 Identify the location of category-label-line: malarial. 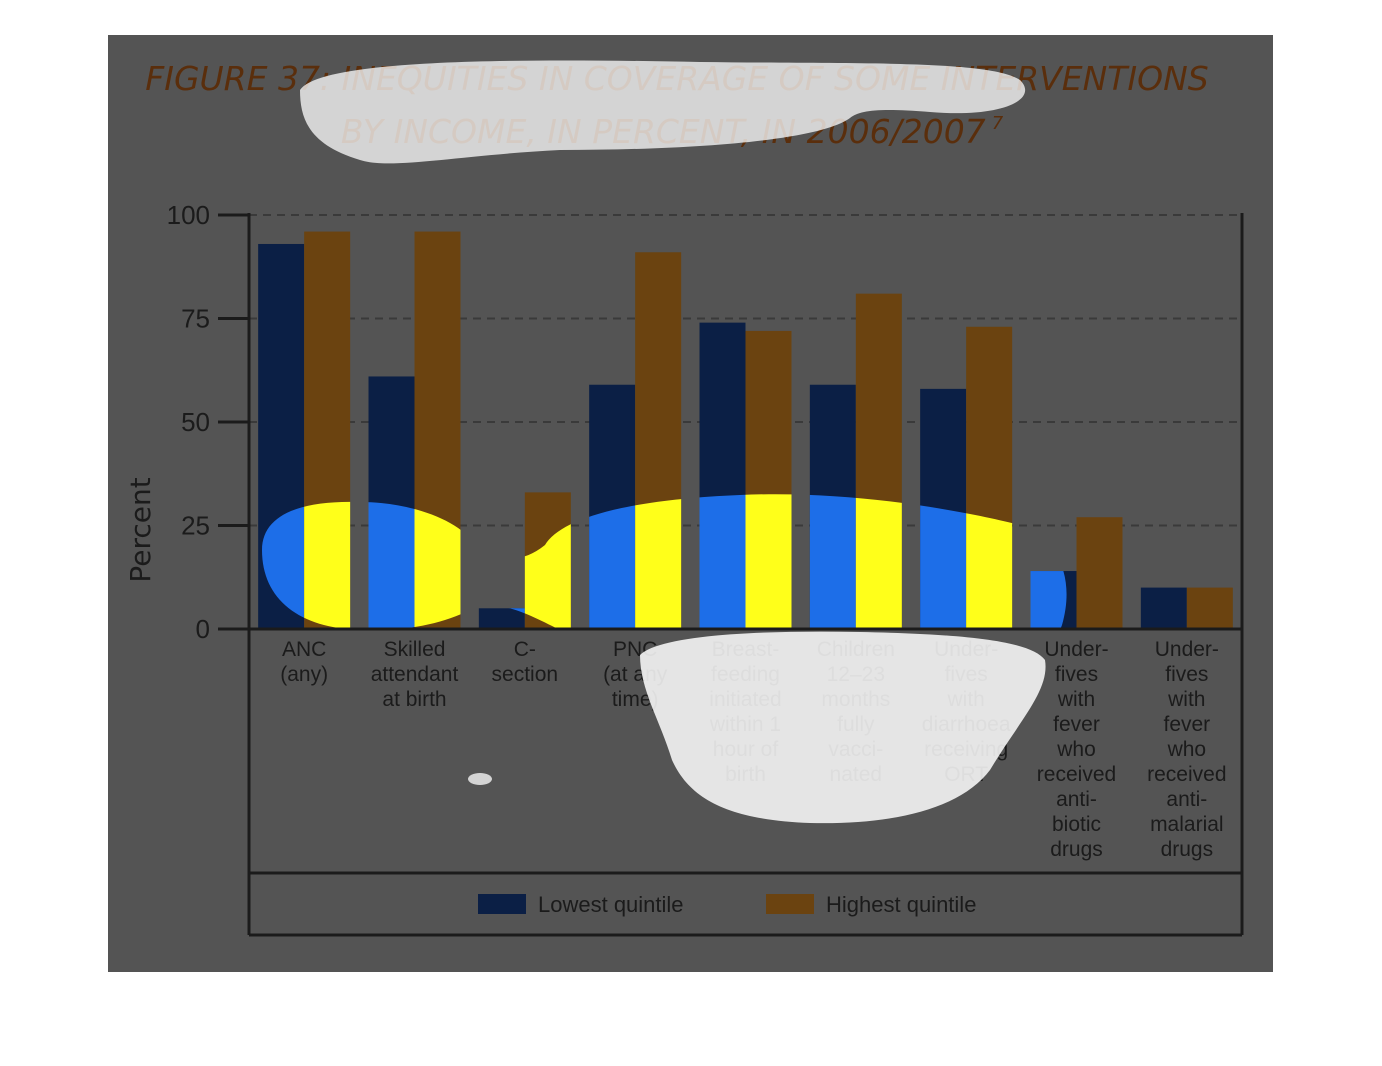
(1187, 824).